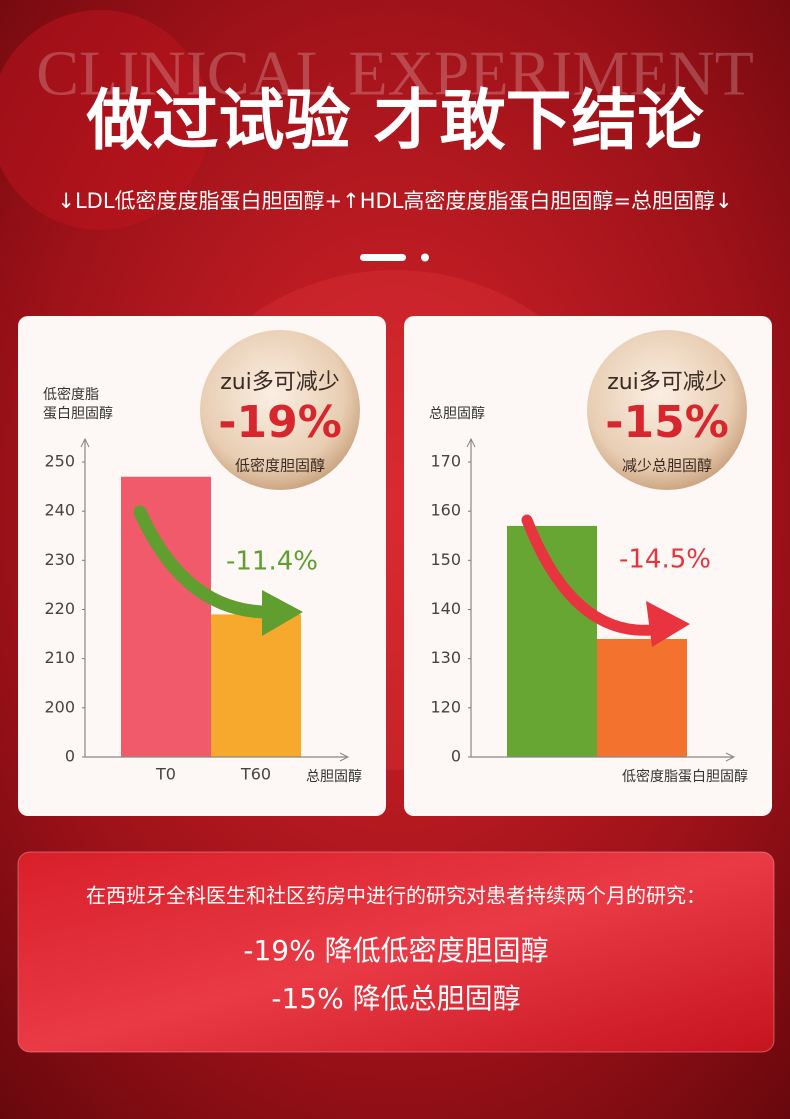 The width and height of the screenshot is (790, 1119). Describe the element at coordinates (383, 257) in the screenshot. I see `pager-active` at that location.